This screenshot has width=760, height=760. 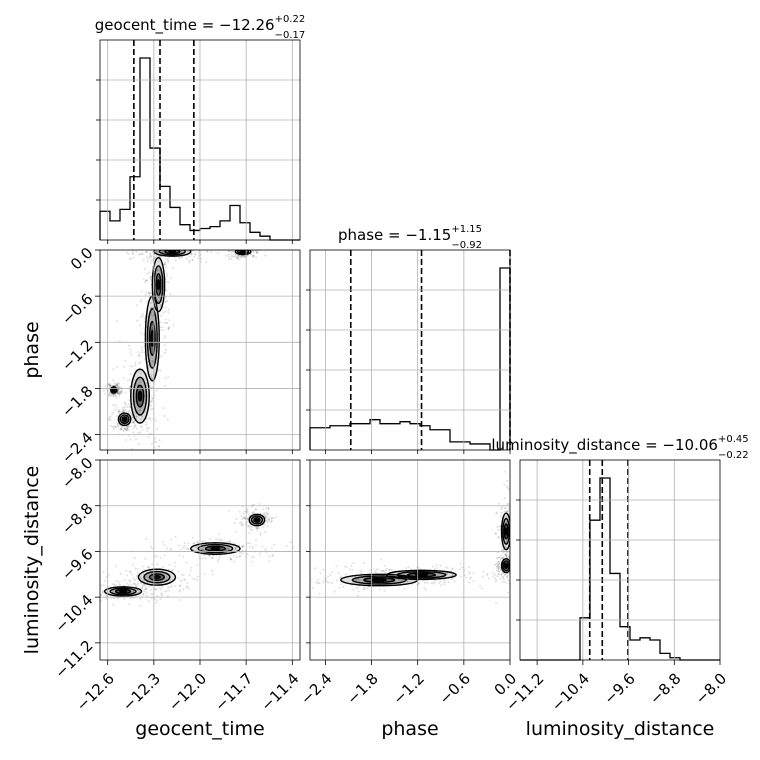 What do you see at coordinates (95, 692) in the screenshot?
I see `x-tick-label-geocent_time: −12.6` at bounding box center [95, 692].